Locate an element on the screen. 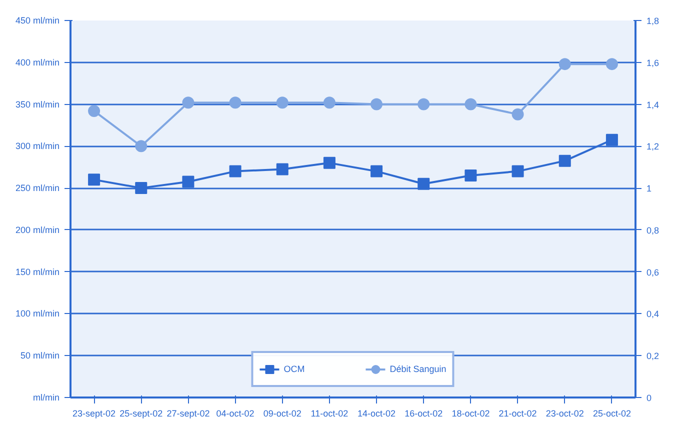 Image resolution: width=680 pixels, height=421 pixels. y-tick-label: ml/min is located at coordinates (46, 397).